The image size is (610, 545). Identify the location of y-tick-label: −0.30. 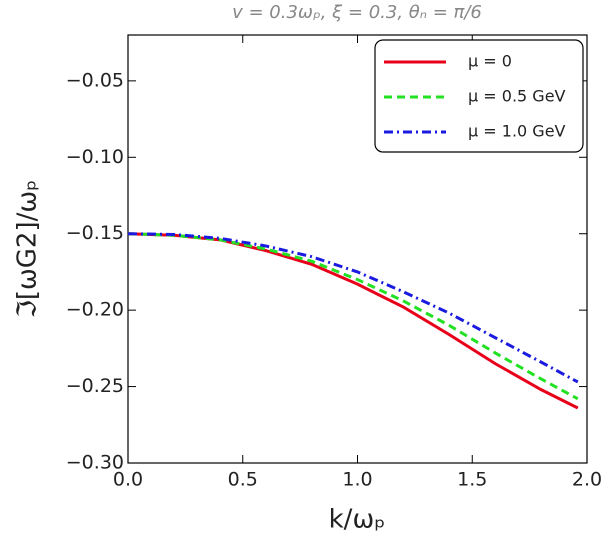
(95, 463).